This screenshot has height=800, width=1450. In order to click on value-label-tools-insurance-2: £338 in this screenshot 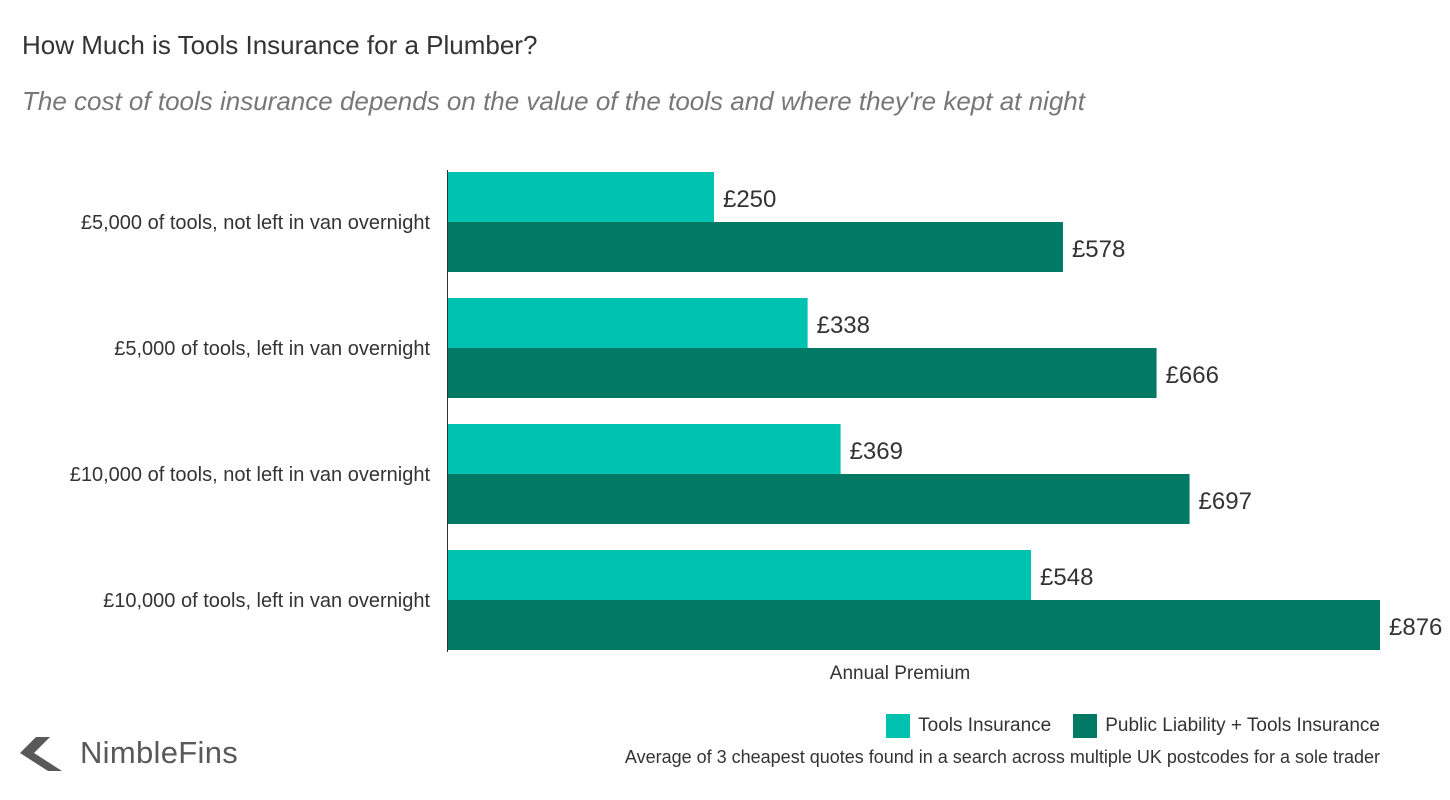, I will do `click(843, 325)`.